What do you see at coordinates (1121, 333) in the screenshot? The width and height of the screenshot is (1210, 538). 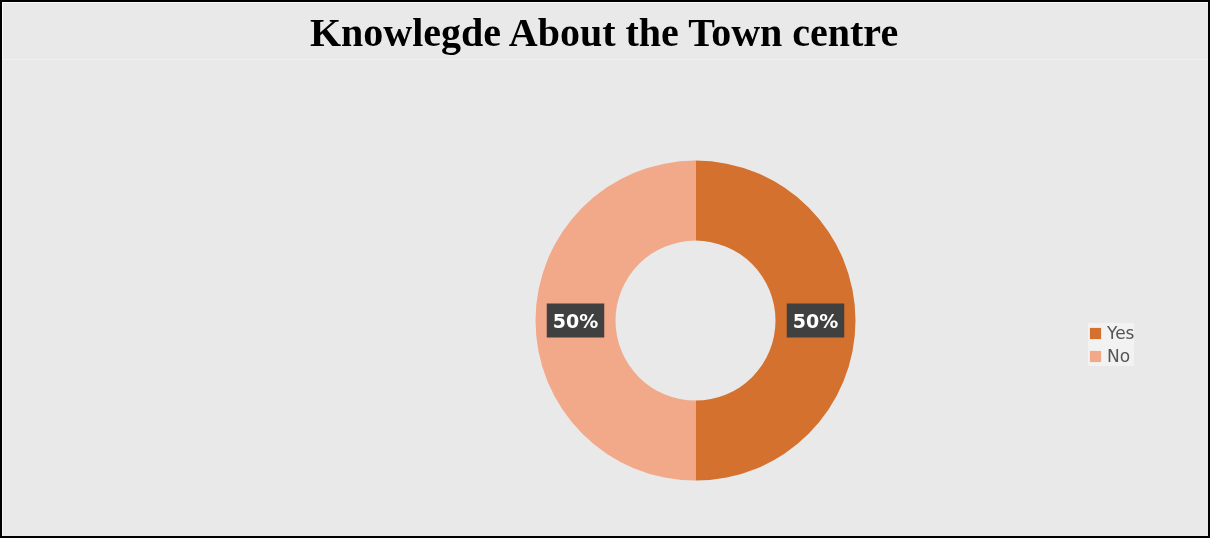 I see `legend-label: Yes` at bounding box center [1121, 333].